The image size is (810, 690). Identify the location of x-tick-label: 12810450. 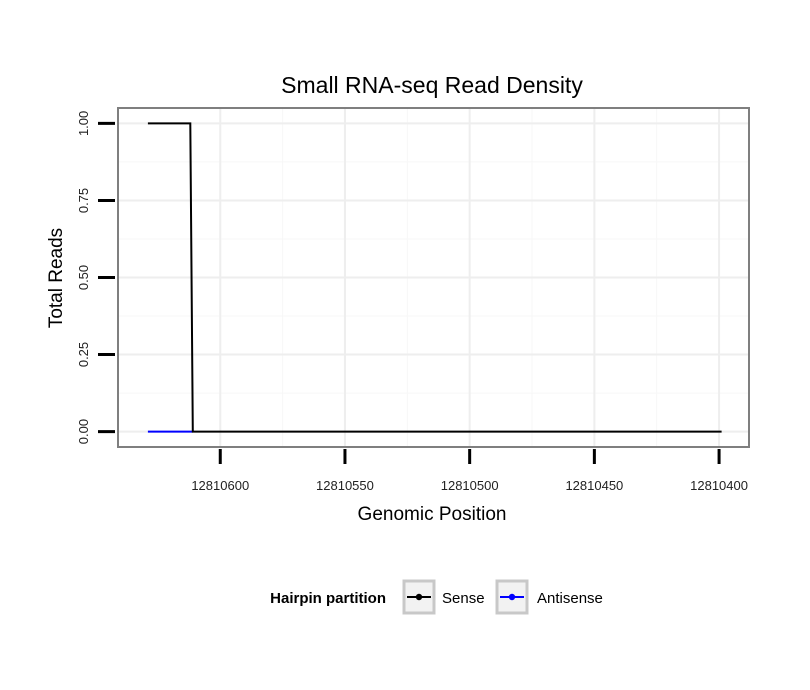
(594, 485).